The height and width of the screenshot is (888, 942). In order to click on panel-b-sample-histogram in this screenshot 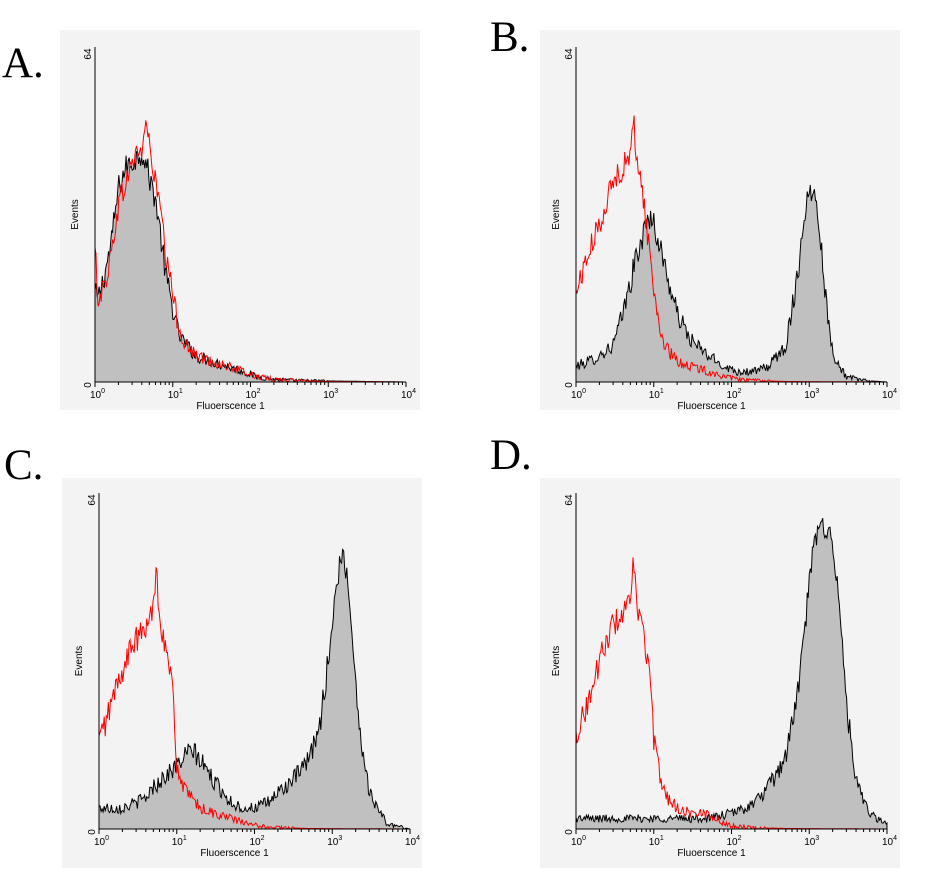, I will do `click(731, 283)`.